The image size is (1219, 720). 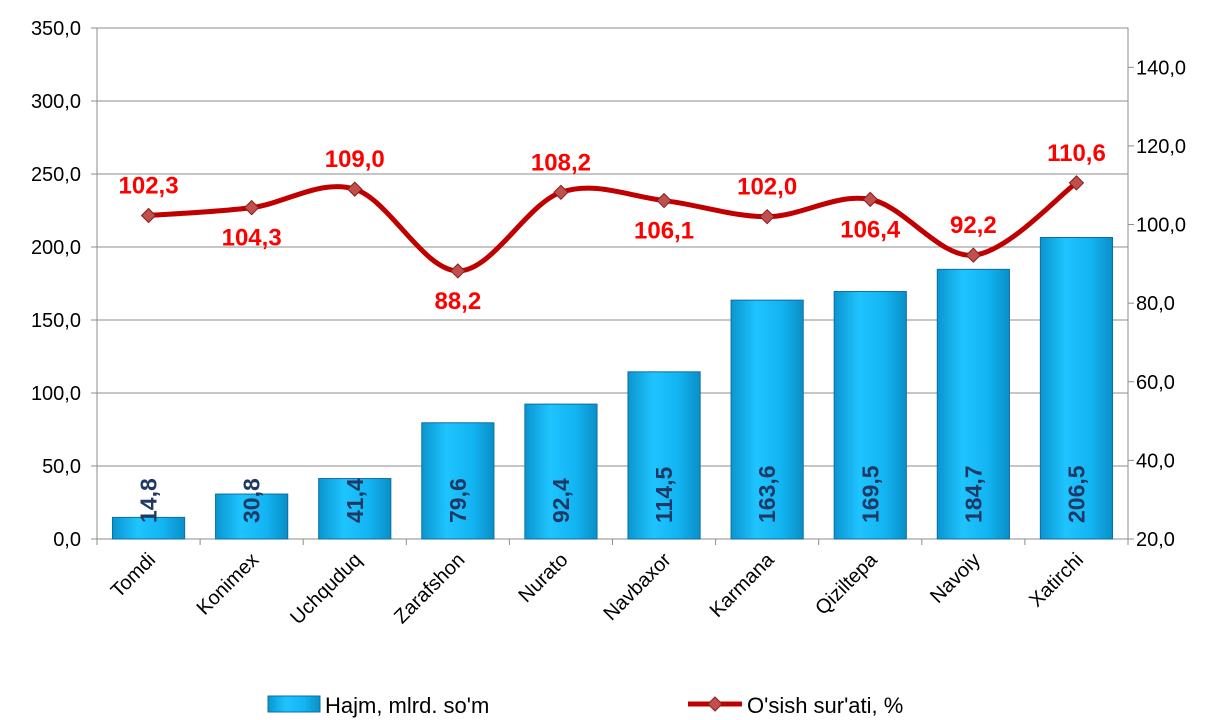 What do you see at coordinates (1161, 68) in the screenshot?
I see `y-right-tick-label: 140,0` at bounding box center [1161, 68].